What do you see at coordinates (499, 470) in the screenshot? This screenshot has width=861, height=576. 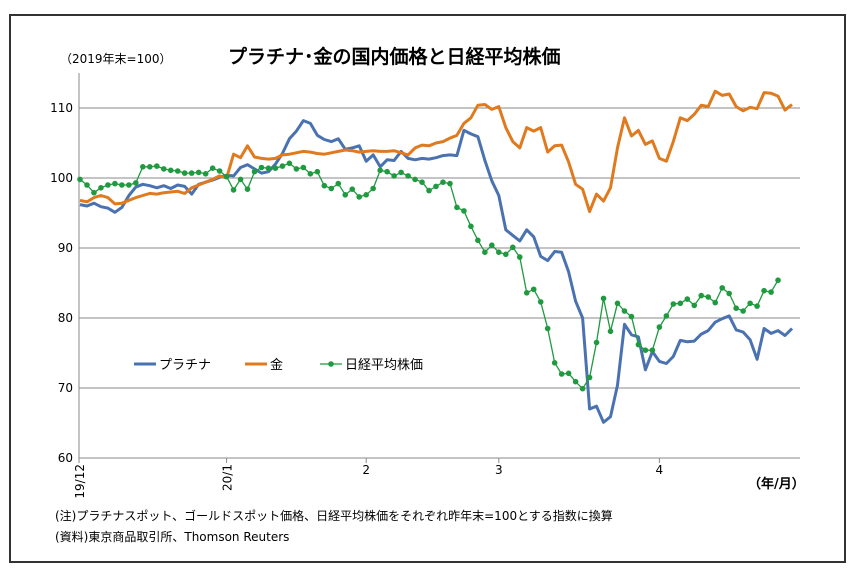 I see `x-tick-label: 3` at bounding box center [499, 470].